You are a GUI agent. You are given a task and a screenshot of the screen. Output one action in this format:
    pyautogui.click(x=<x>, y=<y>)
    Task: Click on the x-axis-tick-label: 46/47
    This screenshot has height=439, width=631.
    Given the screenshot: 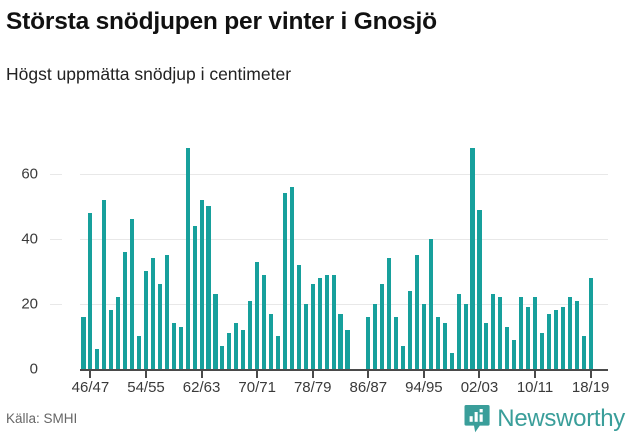 What is the action you would take?
    pyautogui.click(x=90, y=387)
    